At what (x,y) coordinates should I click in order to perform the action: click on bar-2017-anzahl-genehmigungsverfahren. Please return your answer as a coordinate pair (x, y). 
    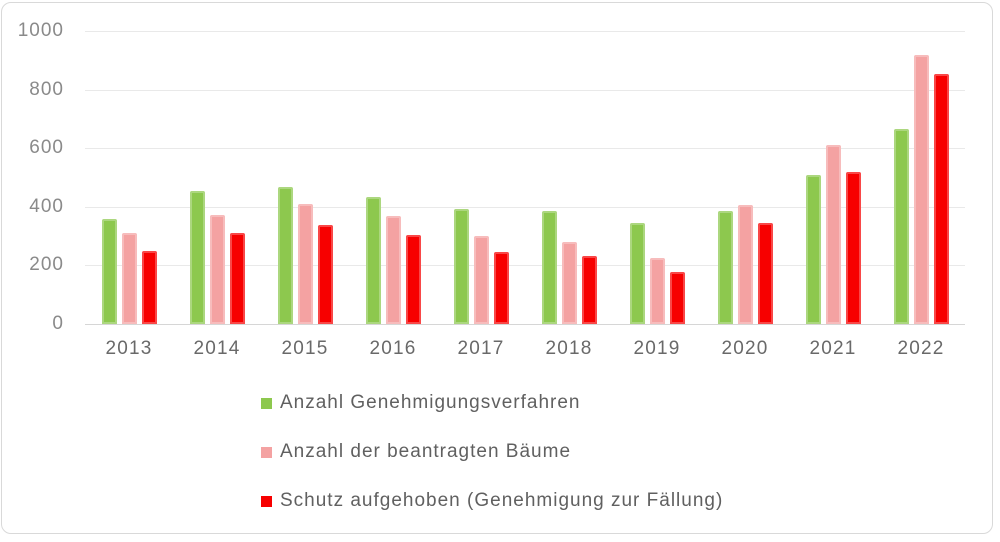
    Looking at the image, I should click on (461, 266).